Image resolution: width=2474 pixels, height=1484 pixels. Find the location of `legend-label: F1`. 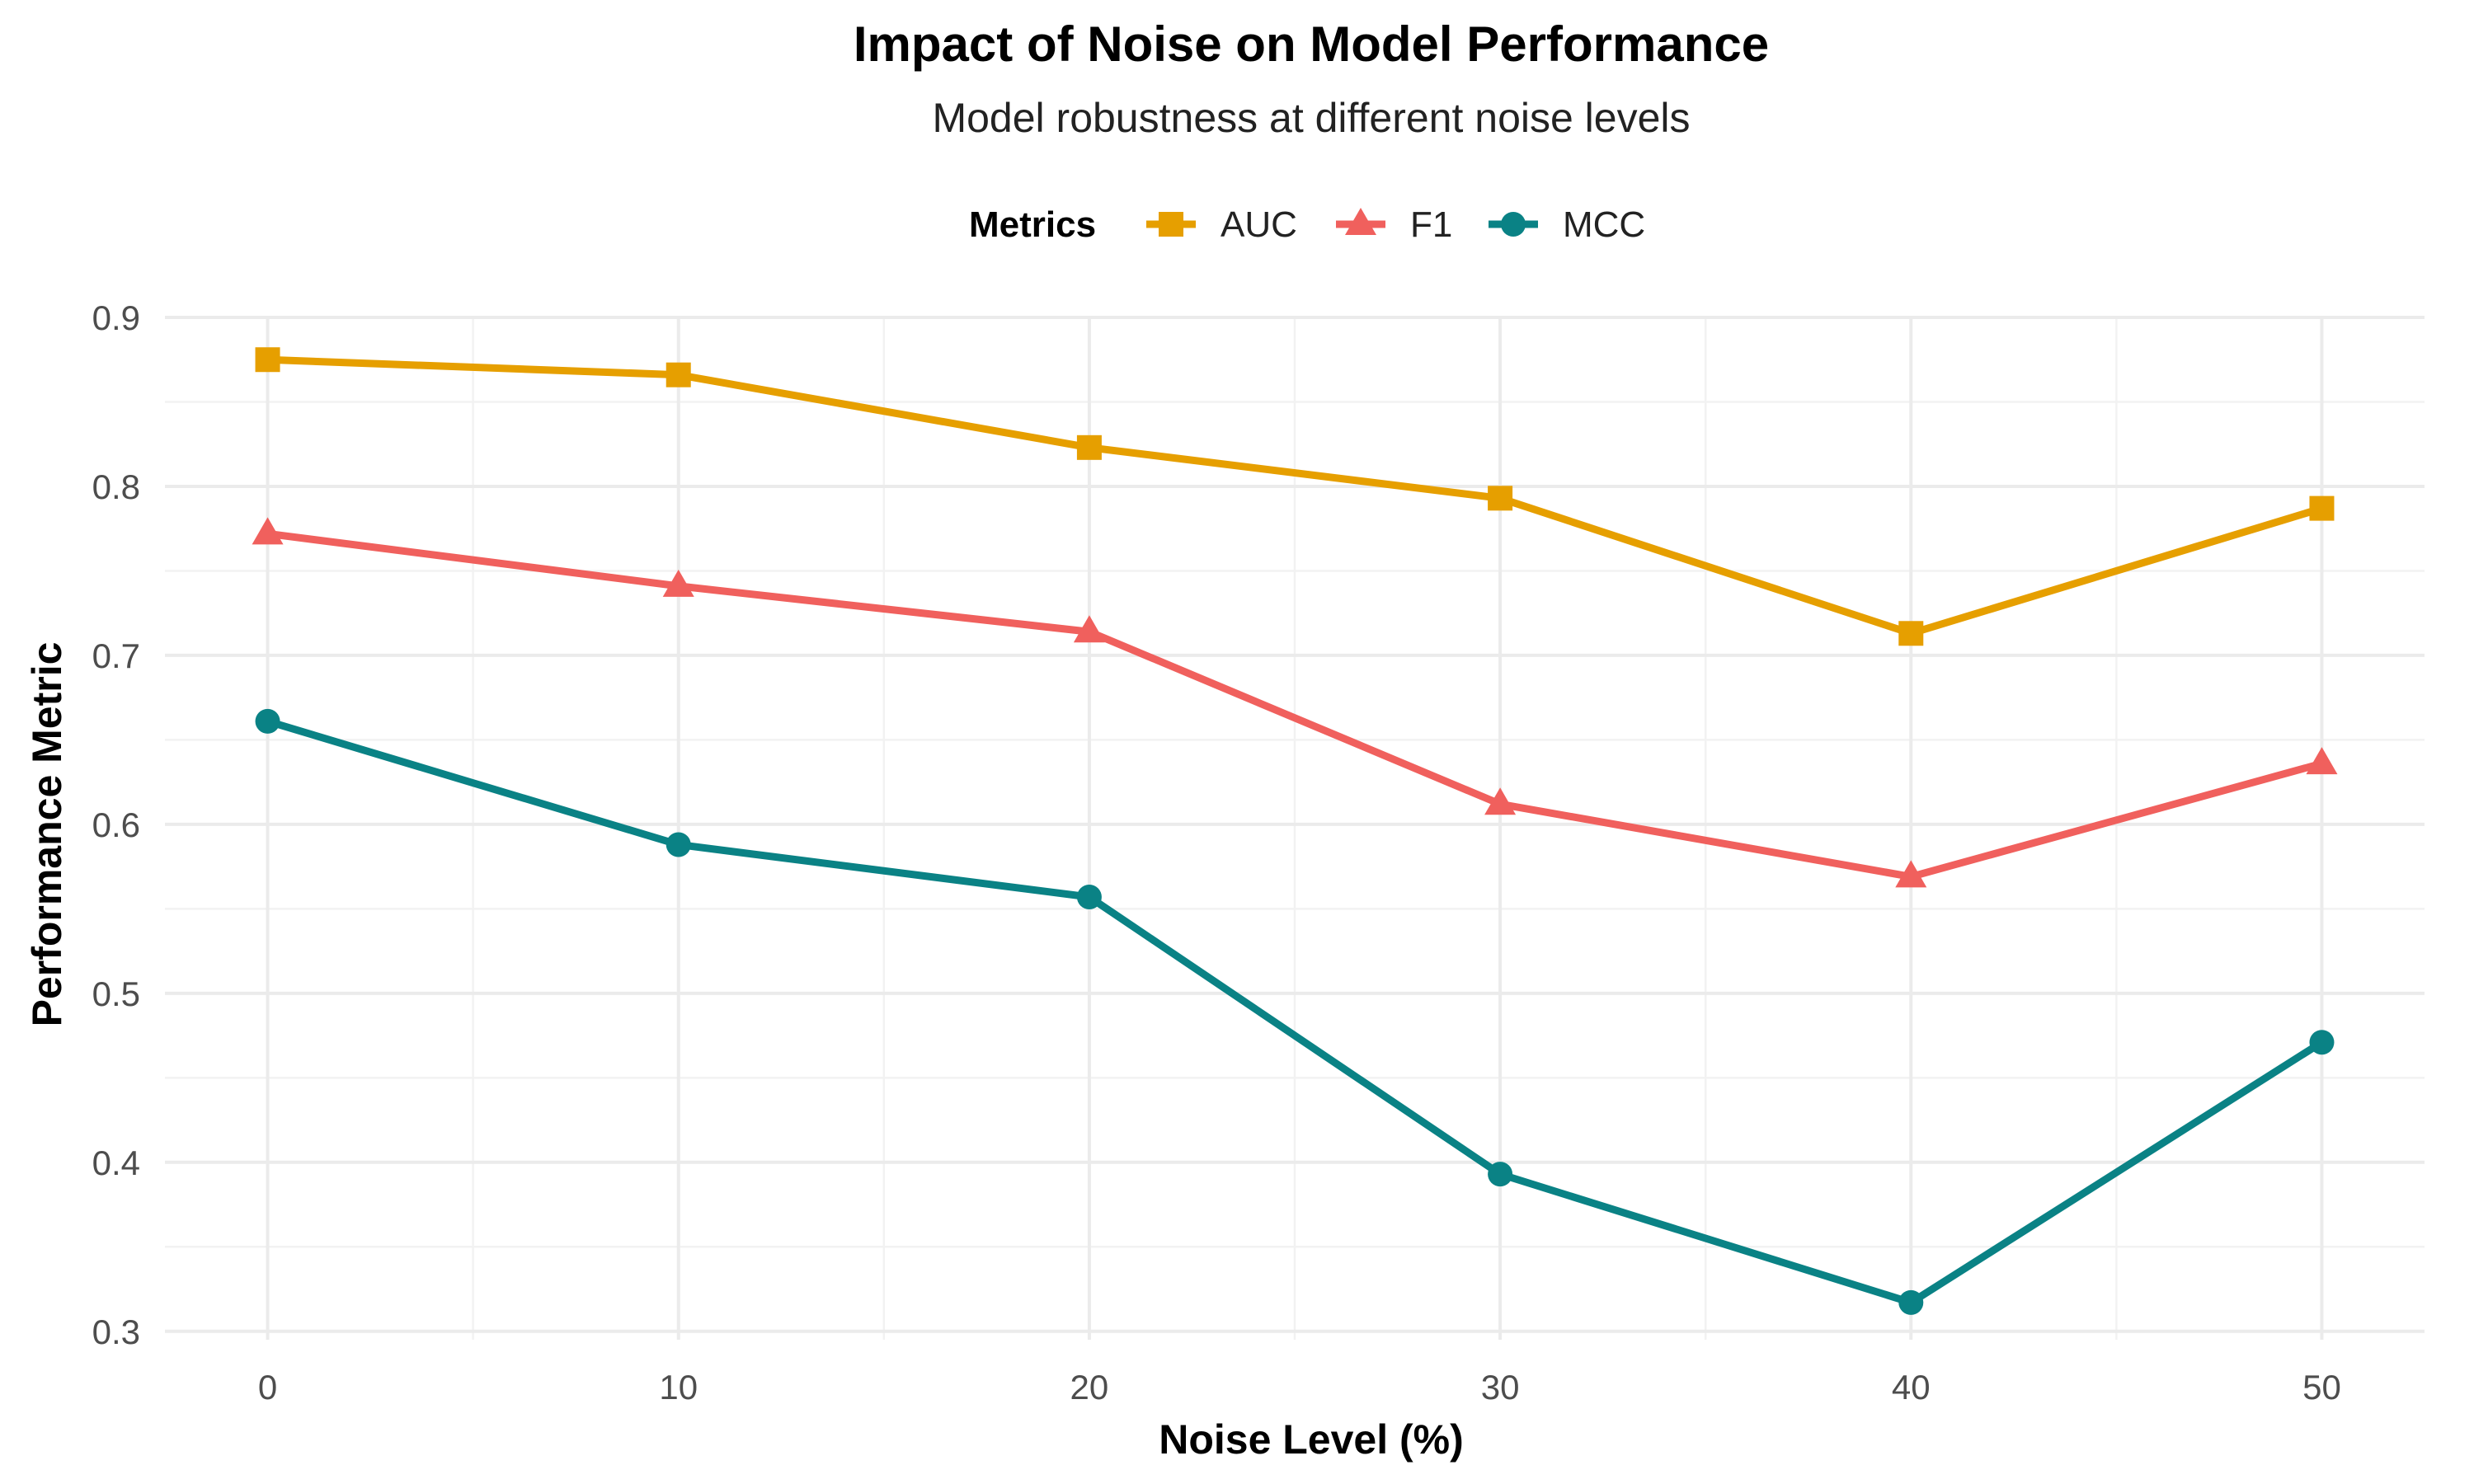

legend-label: F1 is located at coordinates (1431, 224).